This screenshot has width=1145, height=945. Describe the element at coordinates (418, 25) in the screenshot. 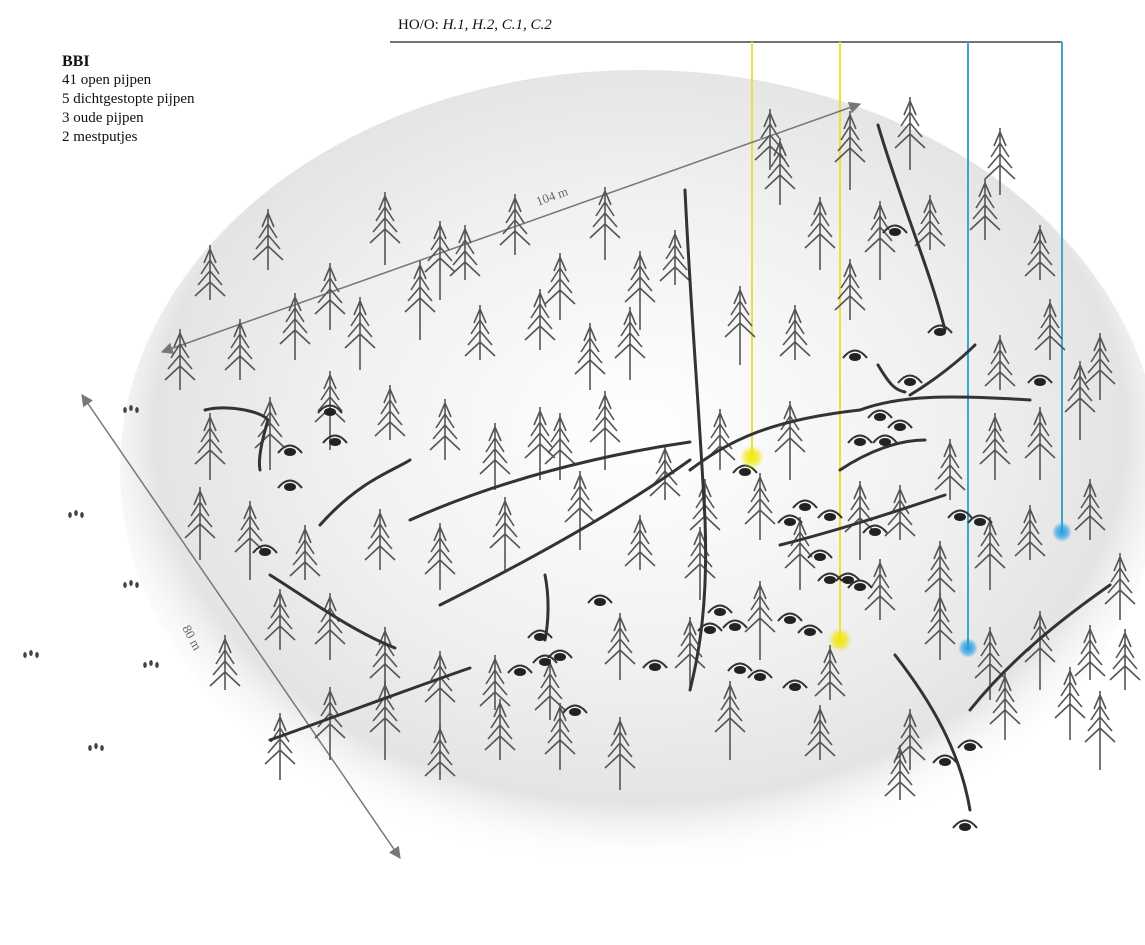

I see `ho-prefix: HO/O:` at that location.